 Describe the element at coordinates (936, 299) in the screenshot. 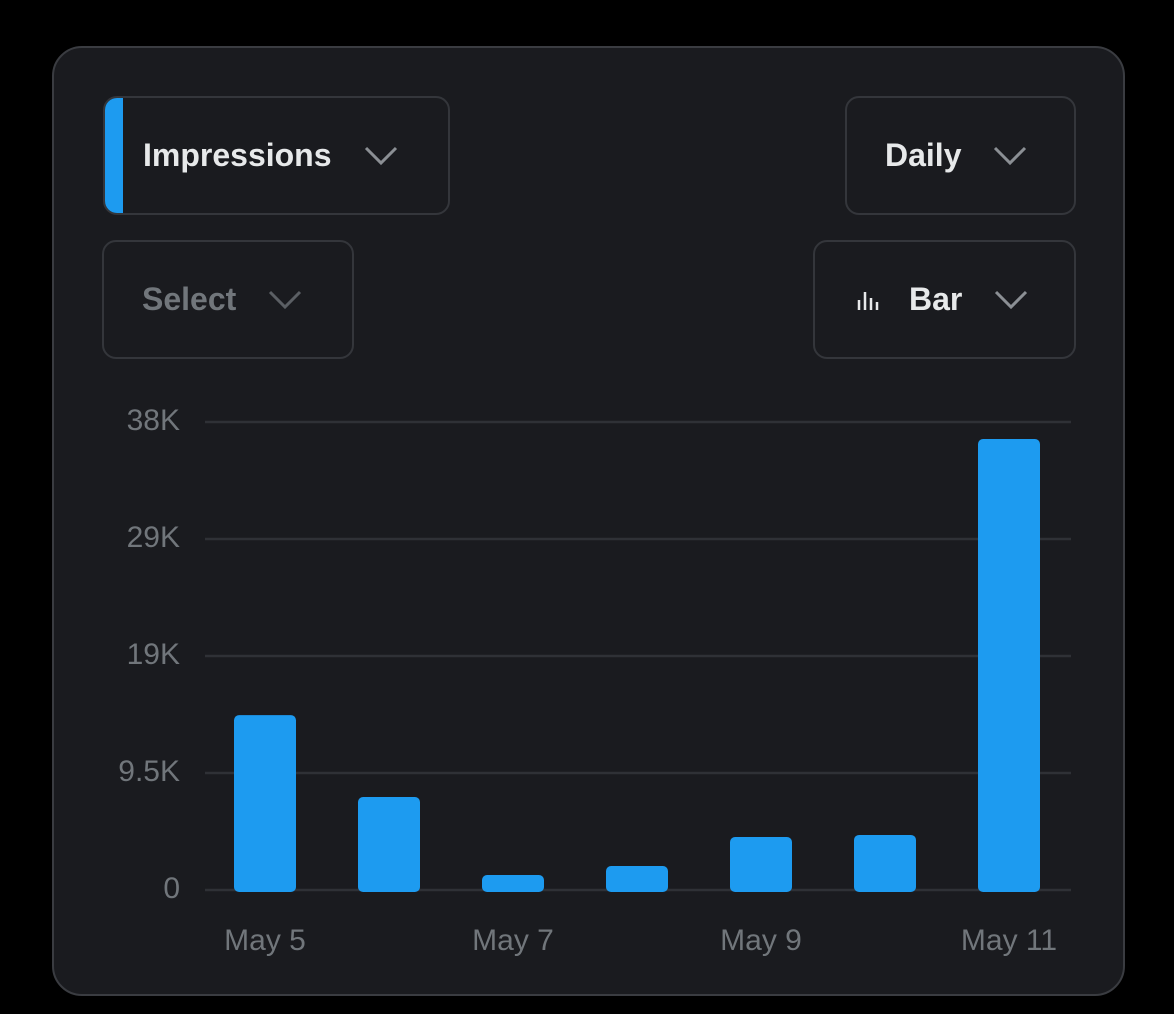

I see `chart-kind-label: Bar` at that location.